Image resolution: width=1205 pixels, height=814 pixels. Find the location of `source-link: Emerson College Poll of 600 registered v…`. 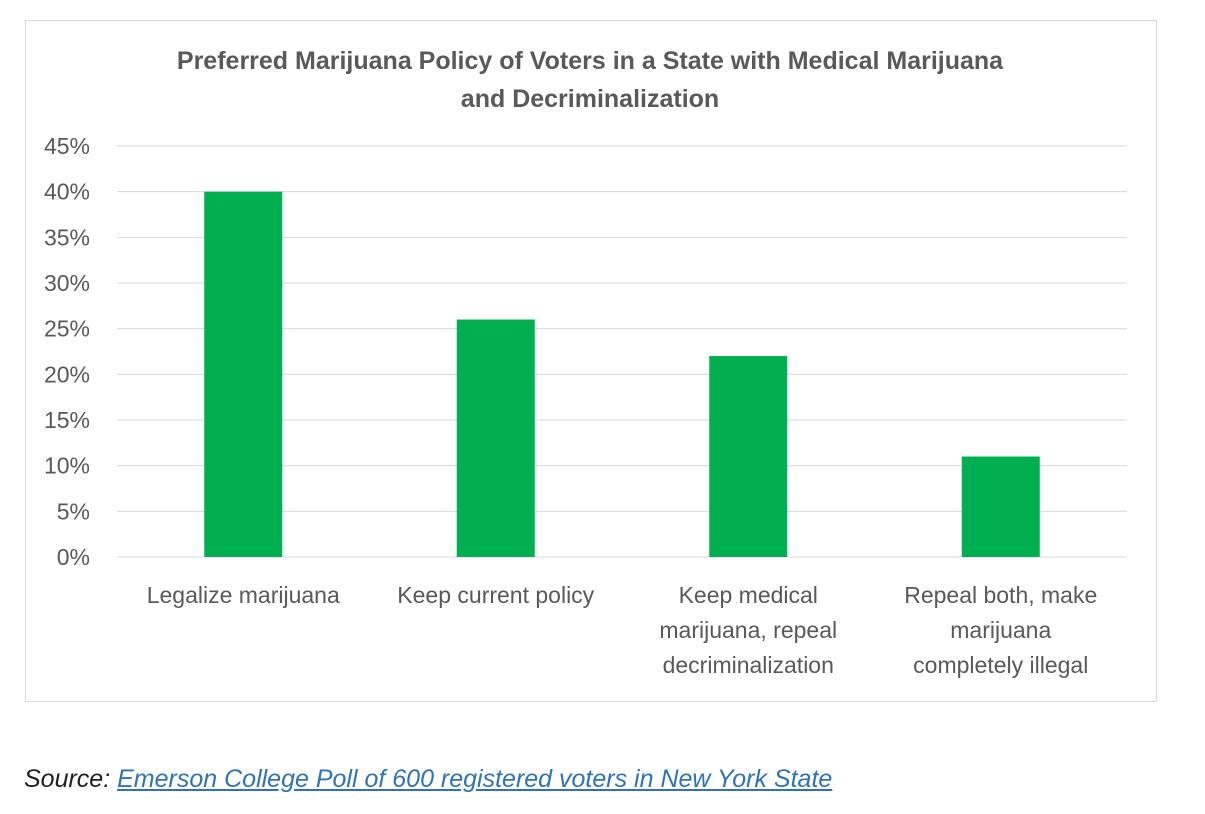

source-link: Emerson College Poll of 600 registered v… is located at coordinates (475, 779).